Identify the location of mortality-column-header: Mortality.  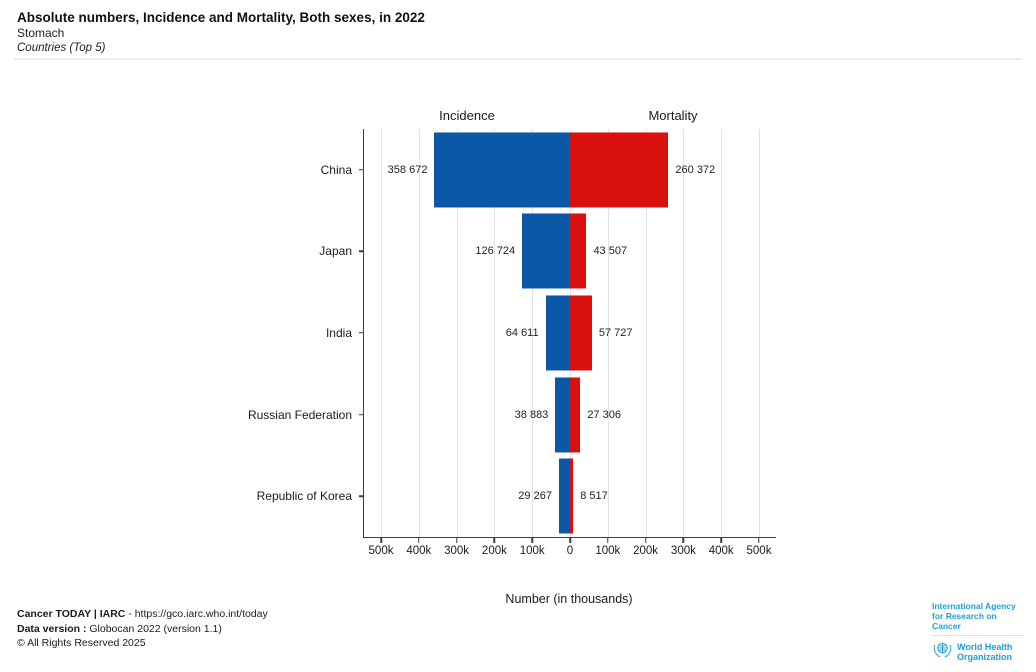
(673, 115).